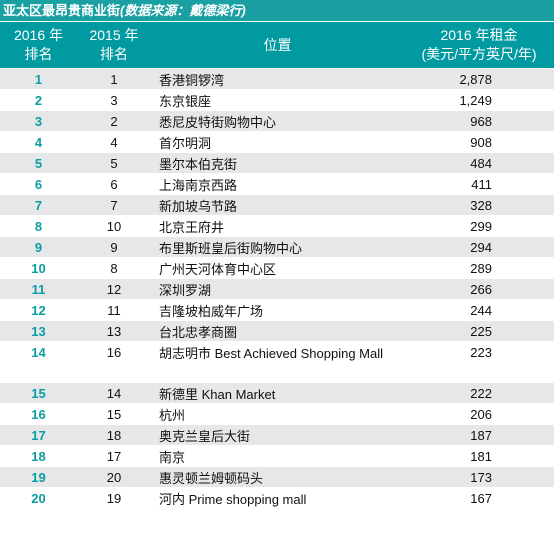  Describe the element at coordinates (481, 352) in the screenshot. I see `rent-cell: 223` at that location.